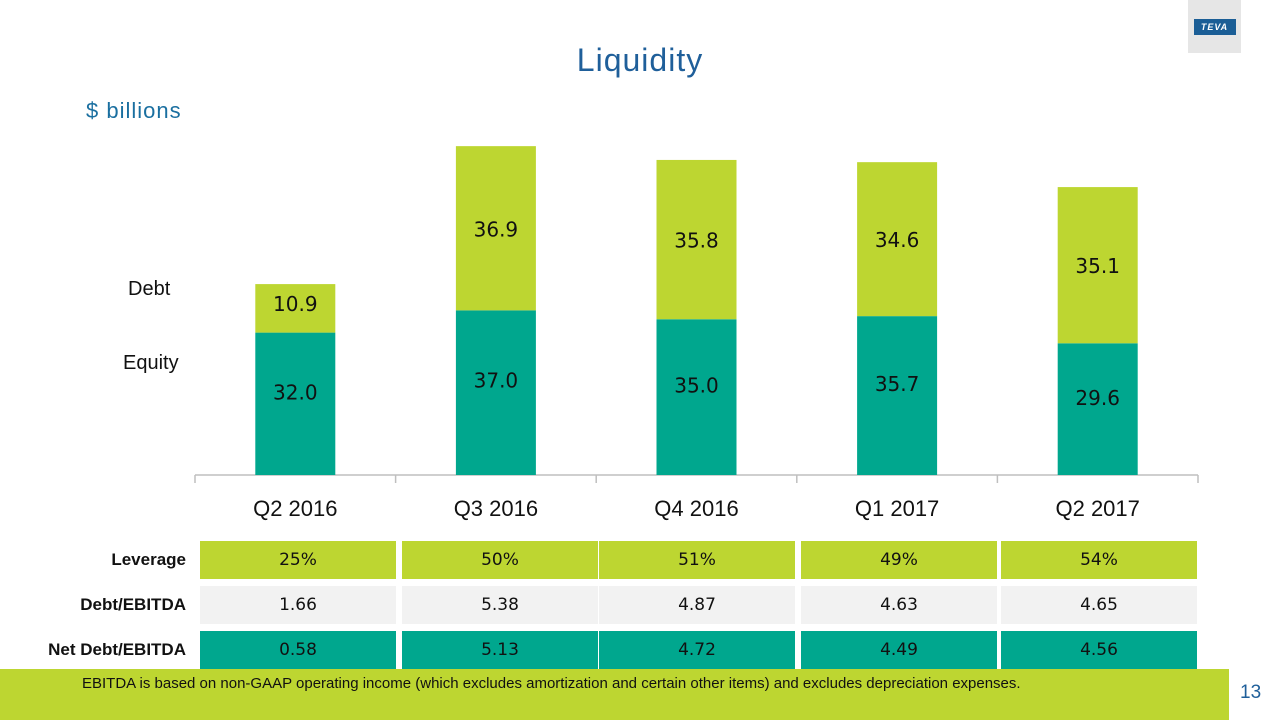 The width and height of the screenshot is (1280, 720). What do you see at coordinates (134, 110) in the screenshot?
I see `units-label: $ billions` at bounding box center [134, 110].